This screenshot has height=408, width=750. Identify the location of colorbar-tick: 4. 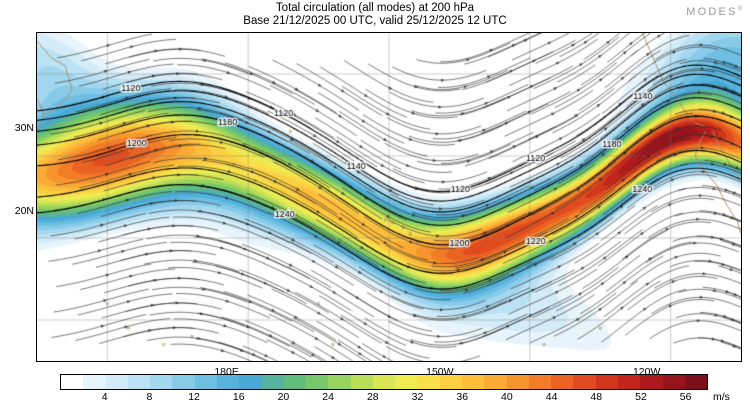
(104, 397).